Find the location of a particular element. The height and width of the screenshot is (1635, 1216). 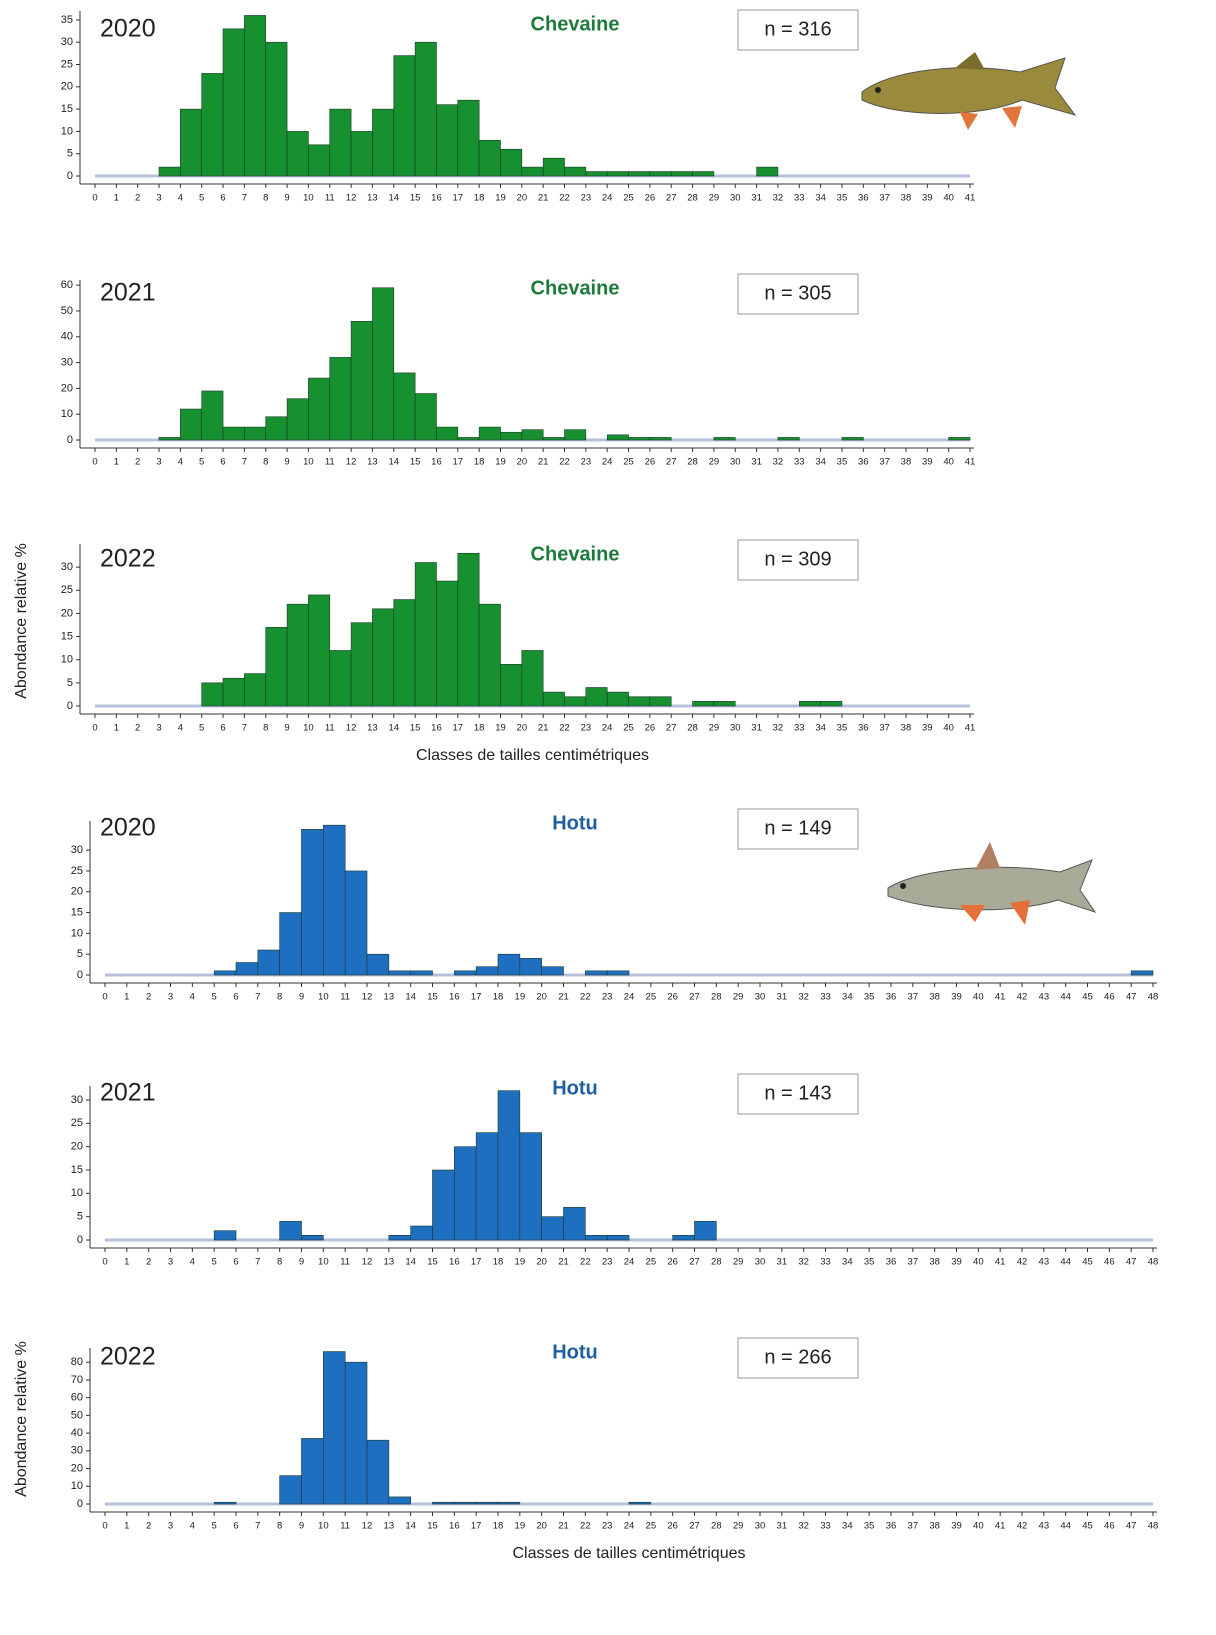

chart-title: Chevaine is located at coordinates (575, 24).